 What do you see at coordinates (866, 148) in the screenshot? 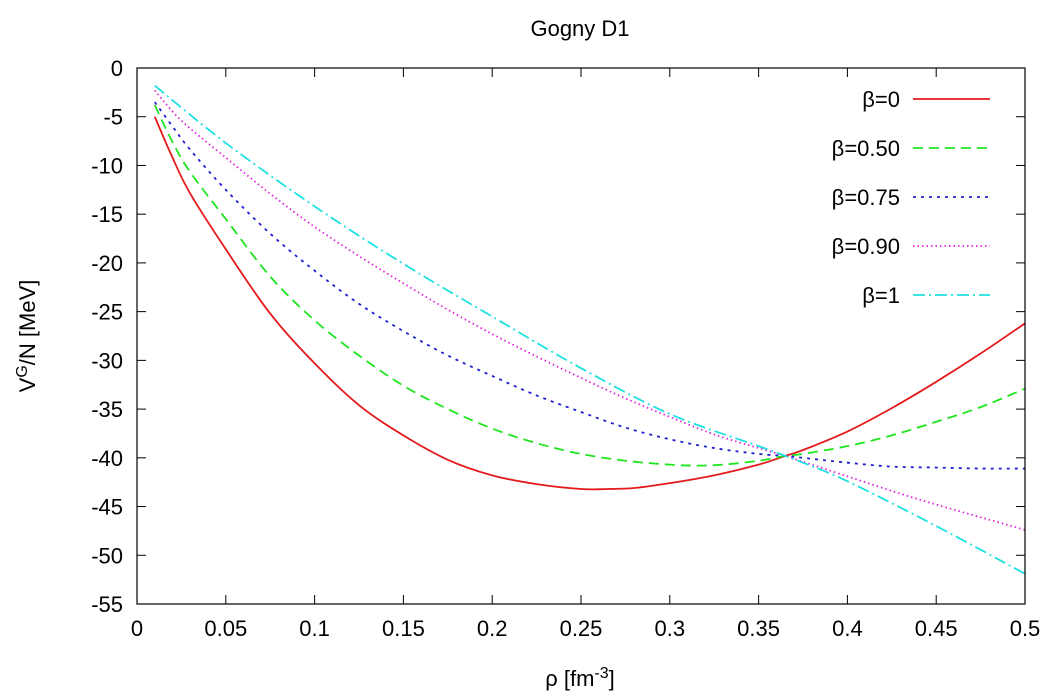
I see `legend-label-1: β=0.50` at bounding box center [866, 148].